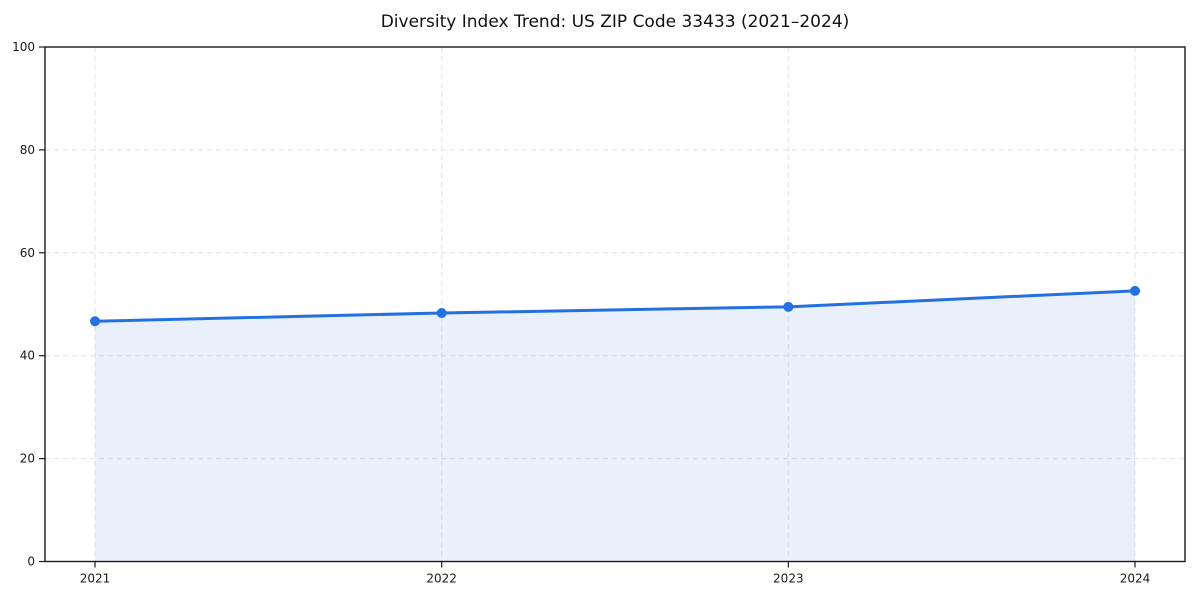  Describe the element at coordinates (441, 579) in the screenshot. I see `x-tick-label: 2022` at that location.